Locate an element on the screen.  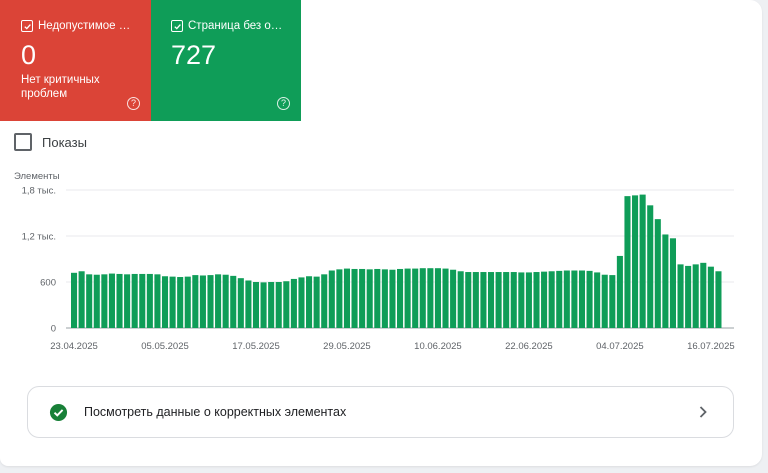
impressions-checkbox is located at coordinates (23, 142).